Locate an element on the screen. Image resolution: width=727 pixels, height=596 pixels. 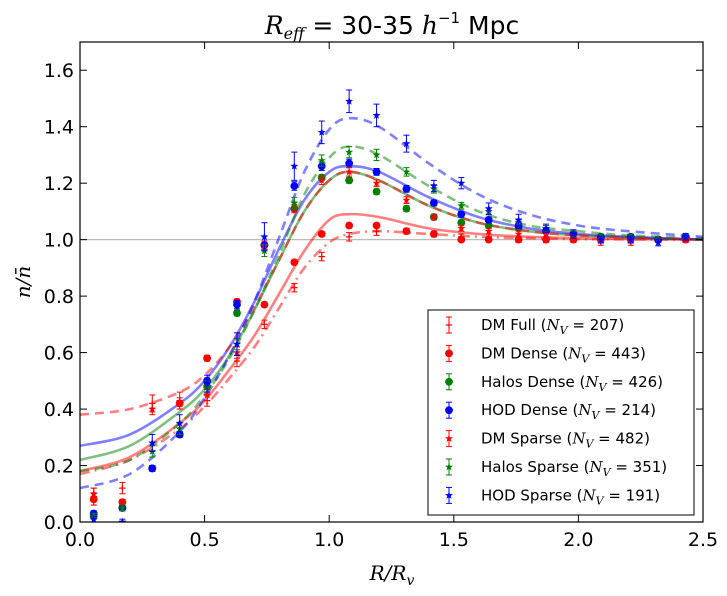
y-tick-label: 1.2 is located at coordinates (59, 184).